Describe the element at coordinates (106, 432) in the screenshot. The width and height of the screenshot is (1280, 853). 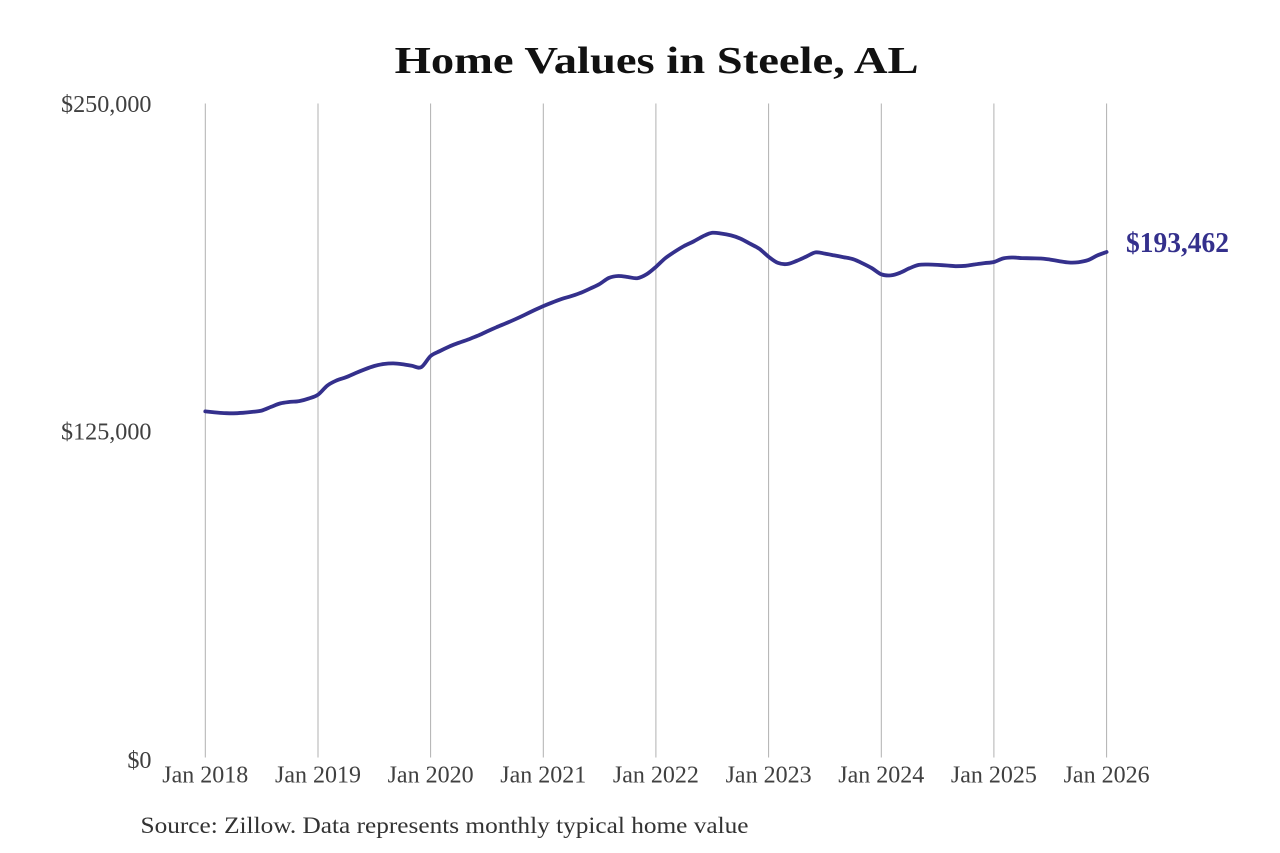
I see `svg-text: $125,000` at that location.